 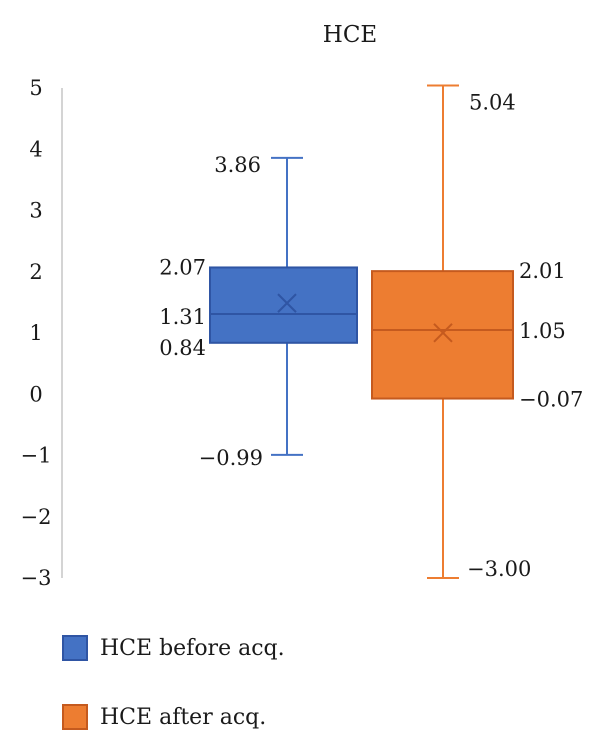 What do you see at coordinates (36, 456) in the screenshot?
I see `y-tick-label: −1` at bounding box center [36, 456].